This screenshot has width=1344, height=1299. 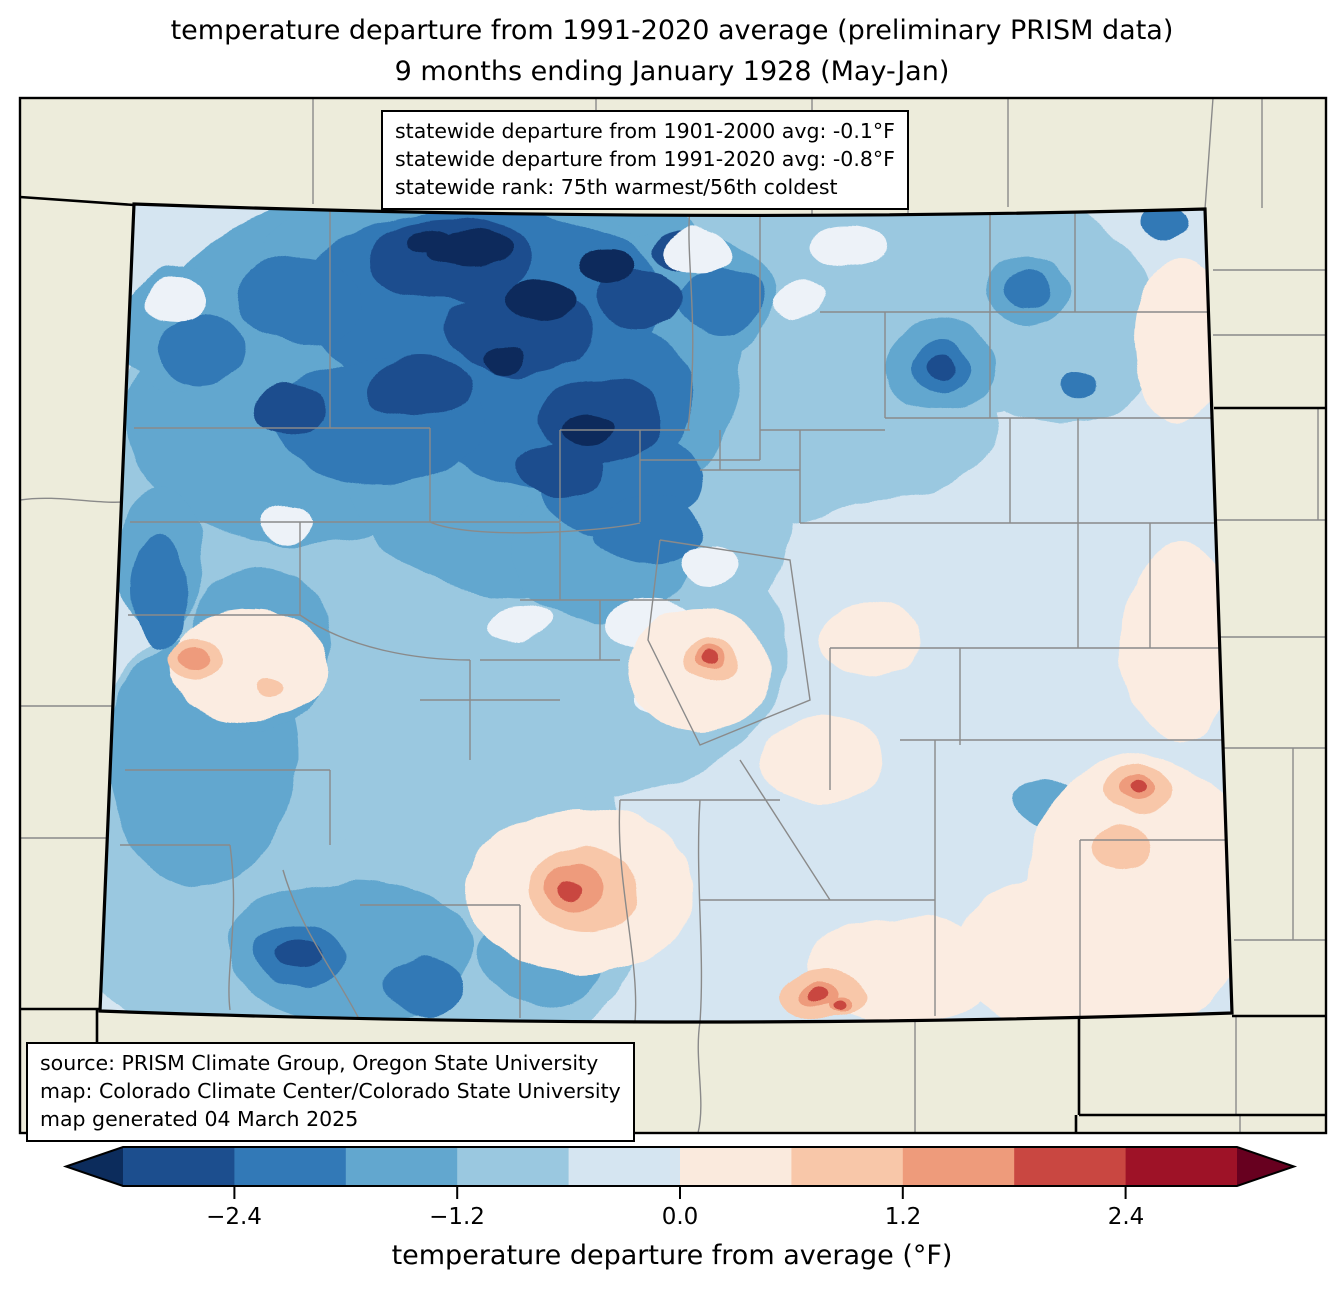 What do you see at coordinates (1126, 1217) in the screenshot?
I see `colorbar-tick-label: 2.4` at bounding box center [1126, 1217].